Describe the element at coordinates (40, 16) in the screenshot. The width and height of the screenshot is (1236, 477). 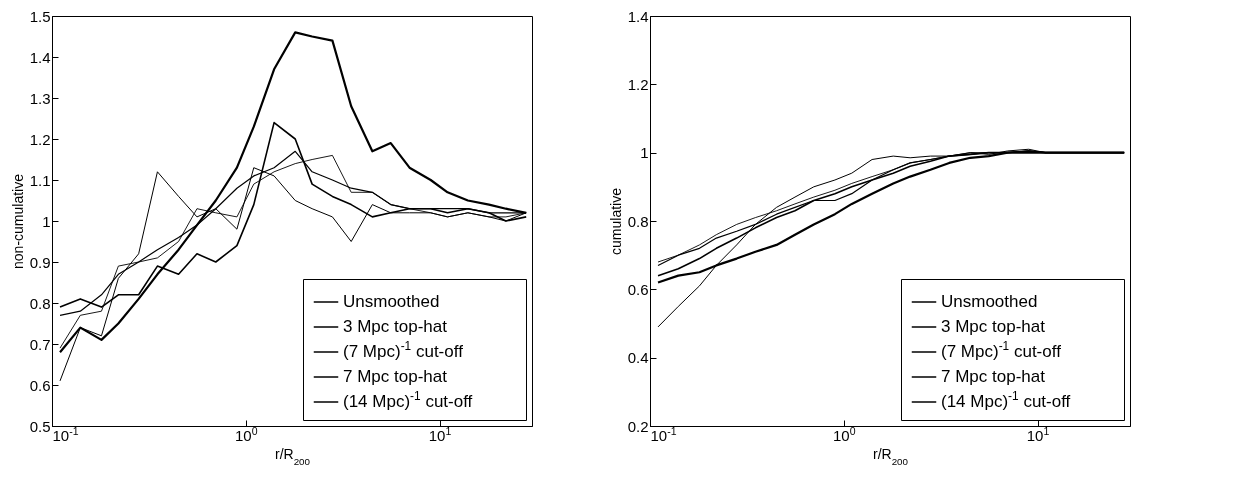
I see `y-tick-label: 1.5` at that location.